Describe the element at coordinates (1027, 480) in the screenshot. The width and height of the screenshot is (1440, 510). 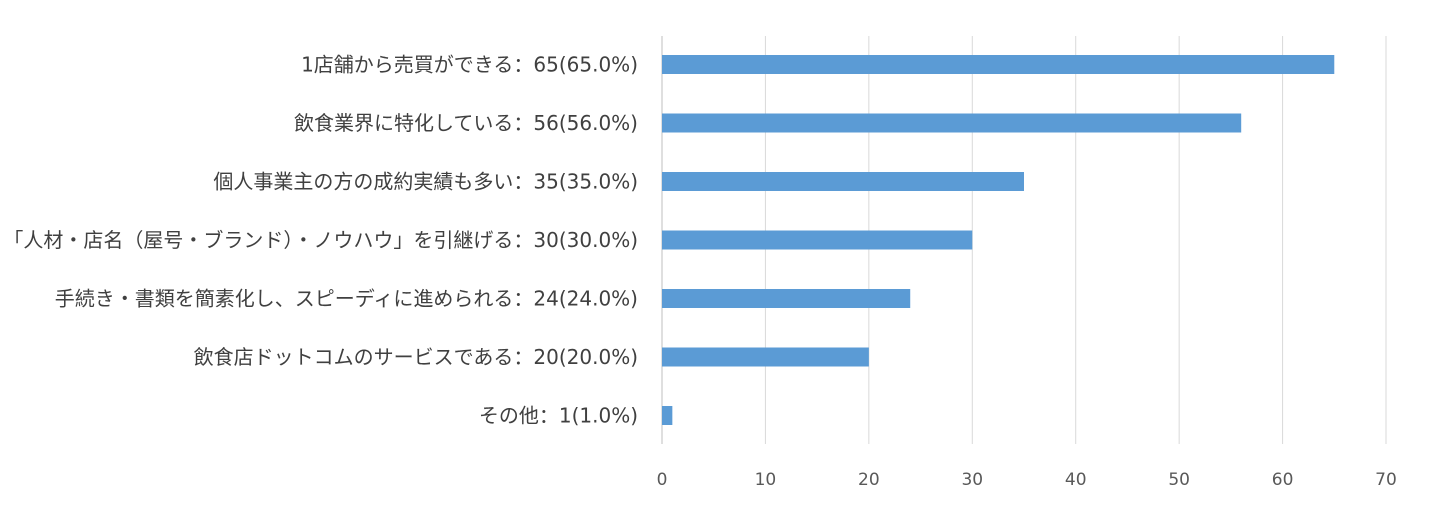
I see `x-axis-ticks: 0 10 20 30 40 50 60 70` at that location.